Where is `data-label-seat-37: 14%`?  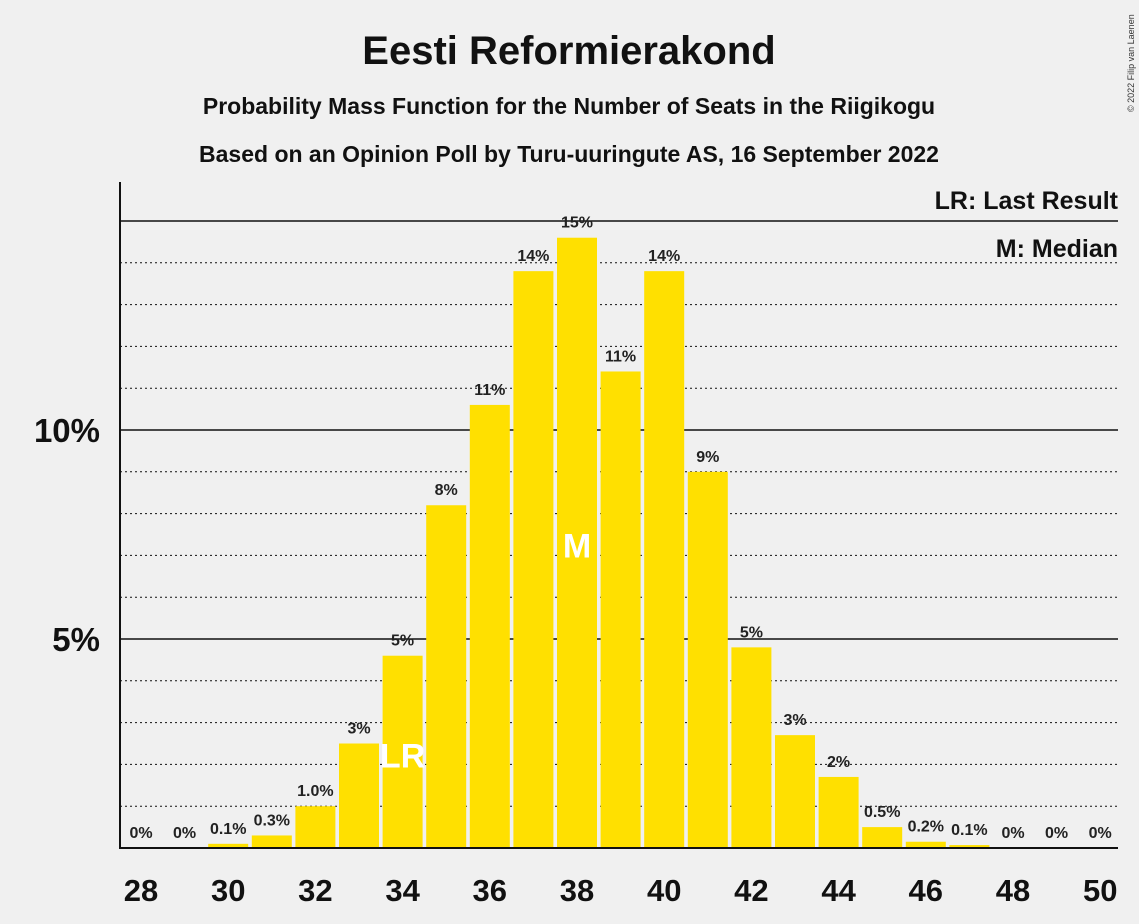
data-label-seat-37: 14% is located at coordinates (533, 256).